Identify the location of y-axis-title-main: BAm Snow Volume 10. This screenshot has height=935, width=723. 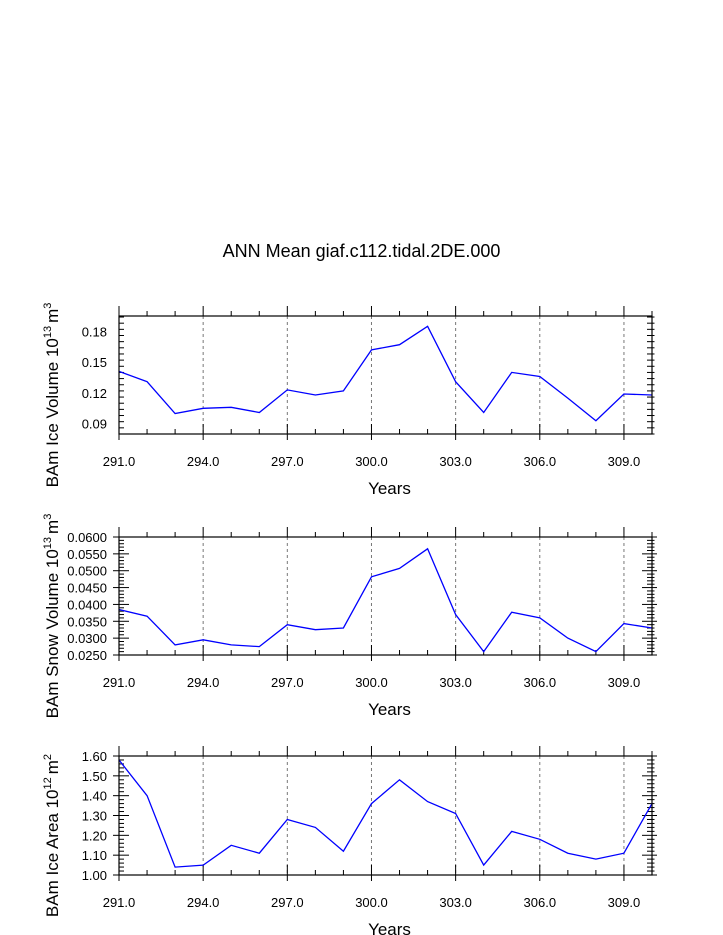
(52, 633).